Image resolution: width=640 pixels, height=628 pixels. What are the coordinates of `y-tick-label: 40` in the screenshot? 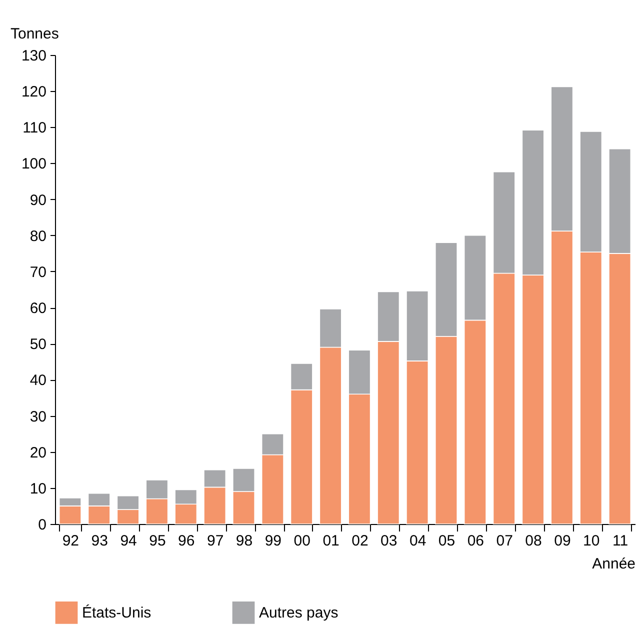 It's located at (38, 381).